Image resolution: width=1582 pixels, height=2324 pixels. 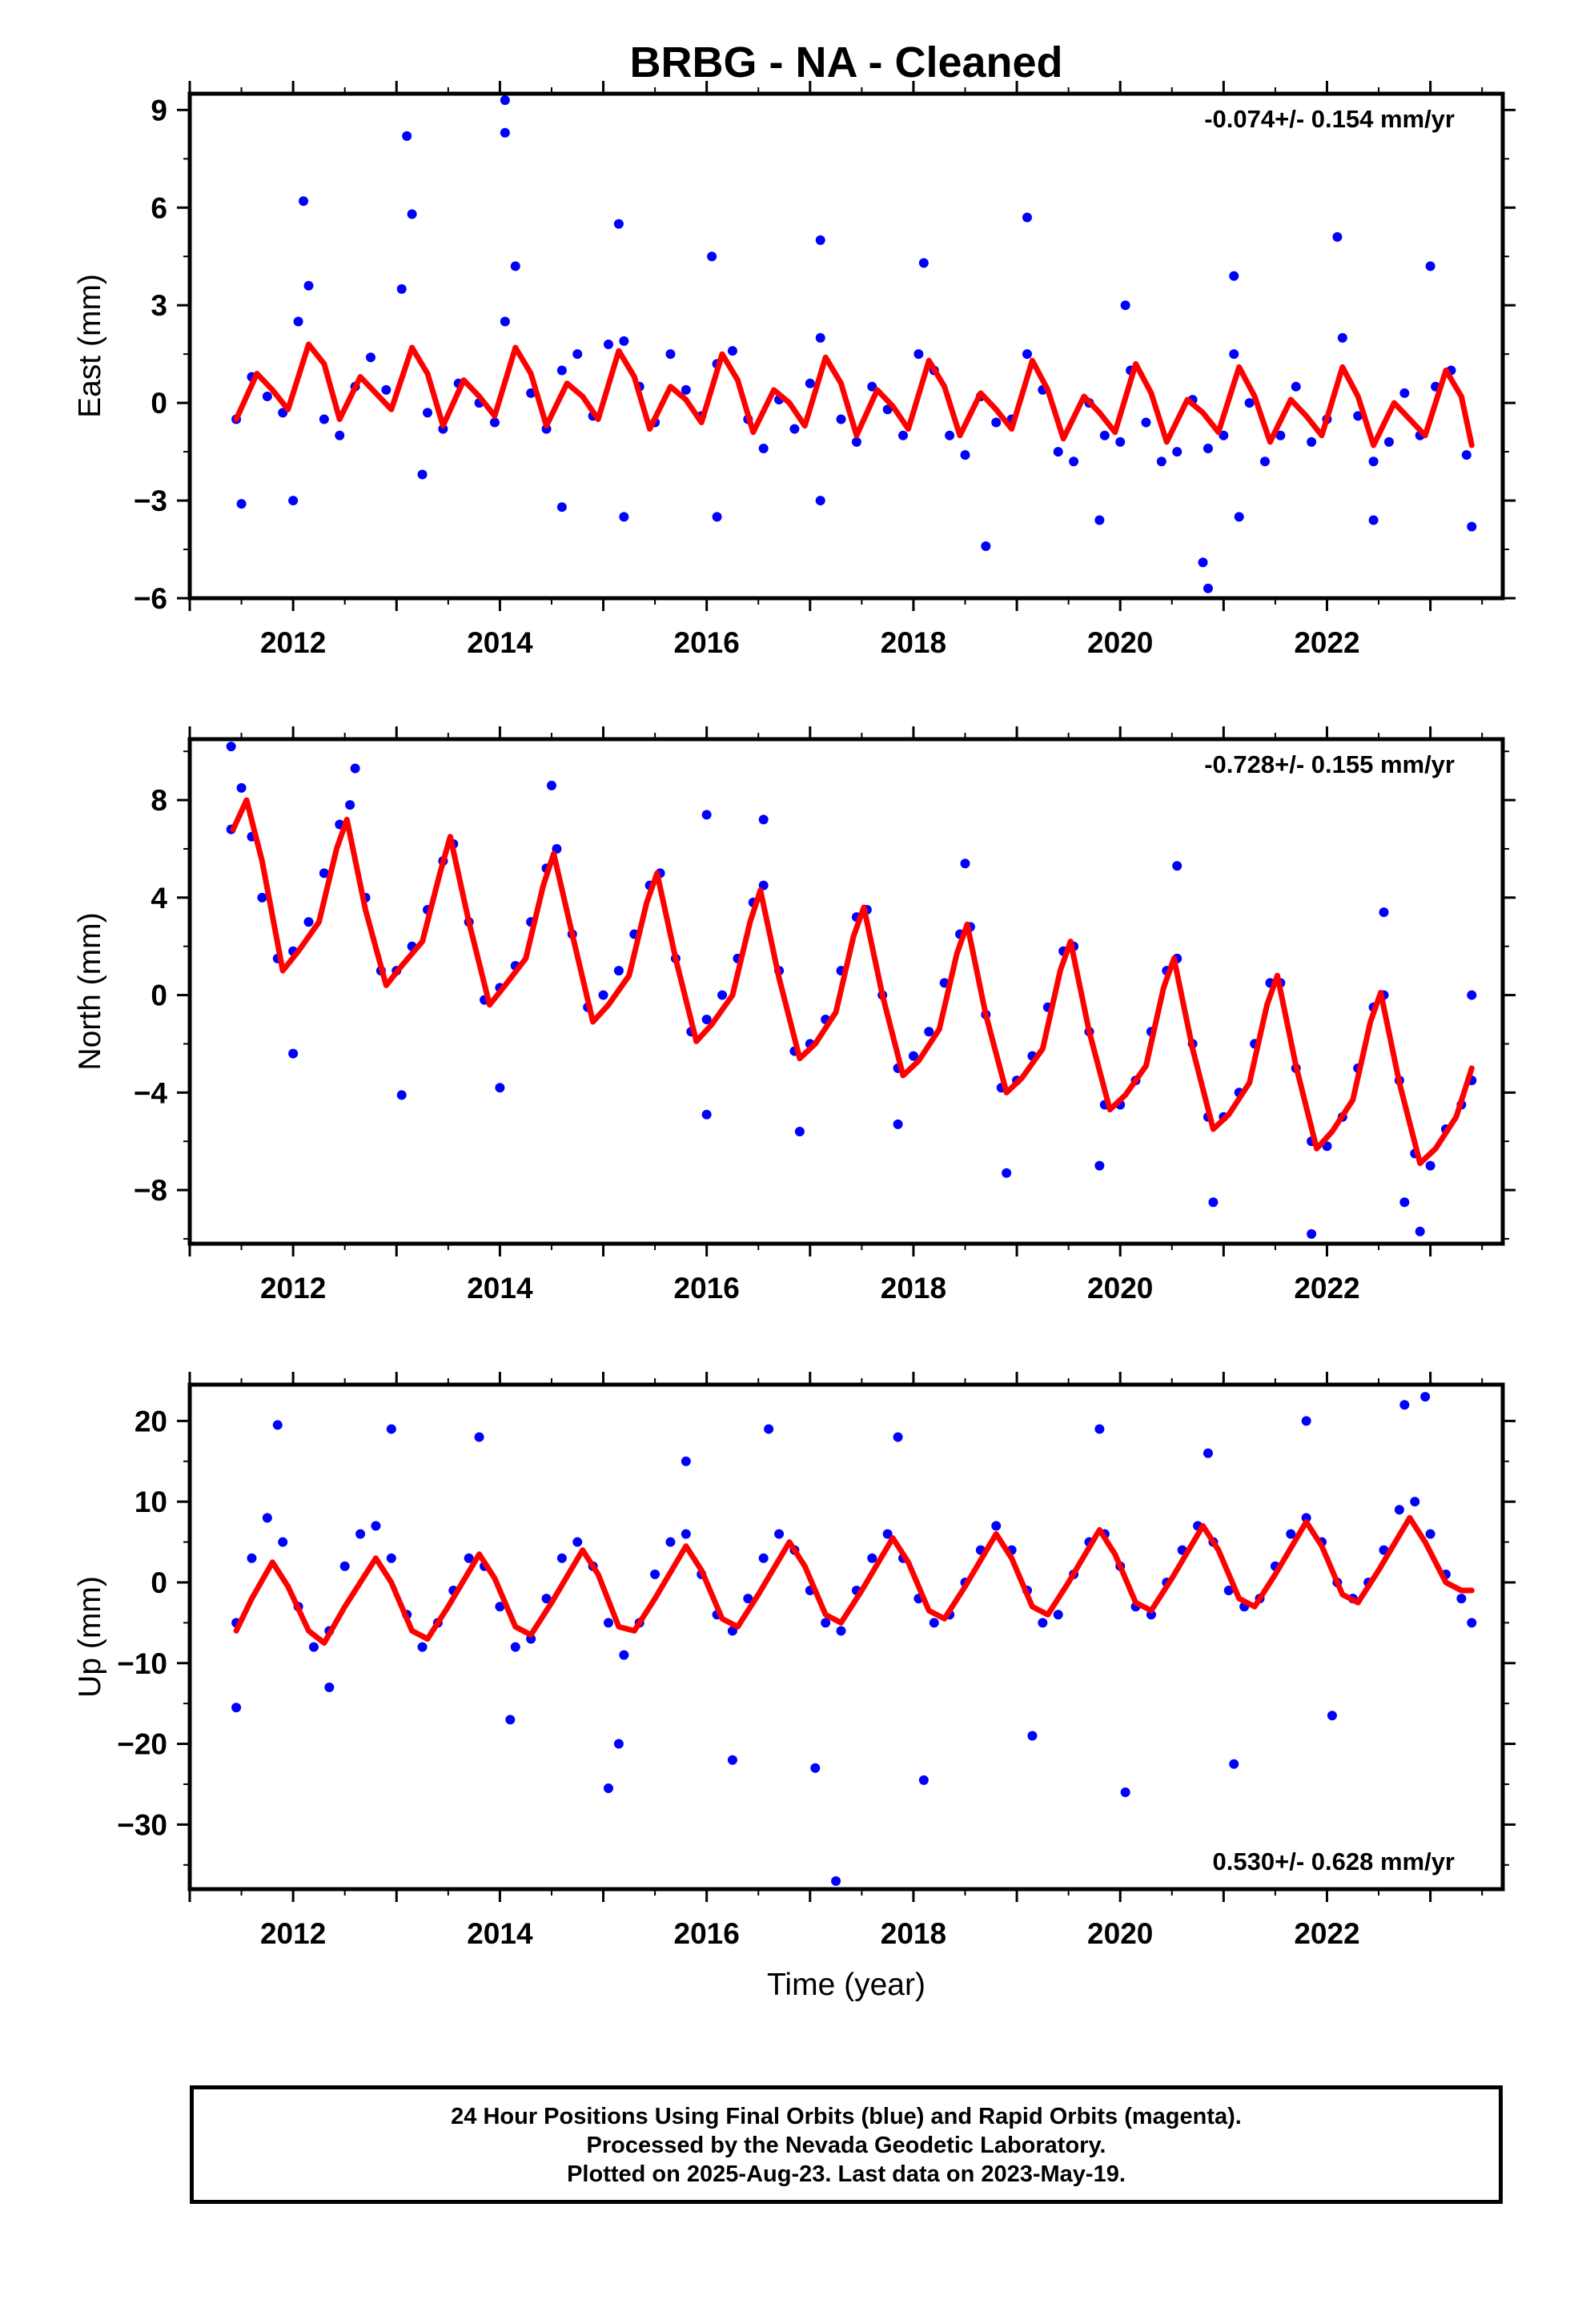 What do you see at coordinates (142, 1663) in the screenshot?
I see `up-ytick-label: −10` at bounding box center [142, 1663].